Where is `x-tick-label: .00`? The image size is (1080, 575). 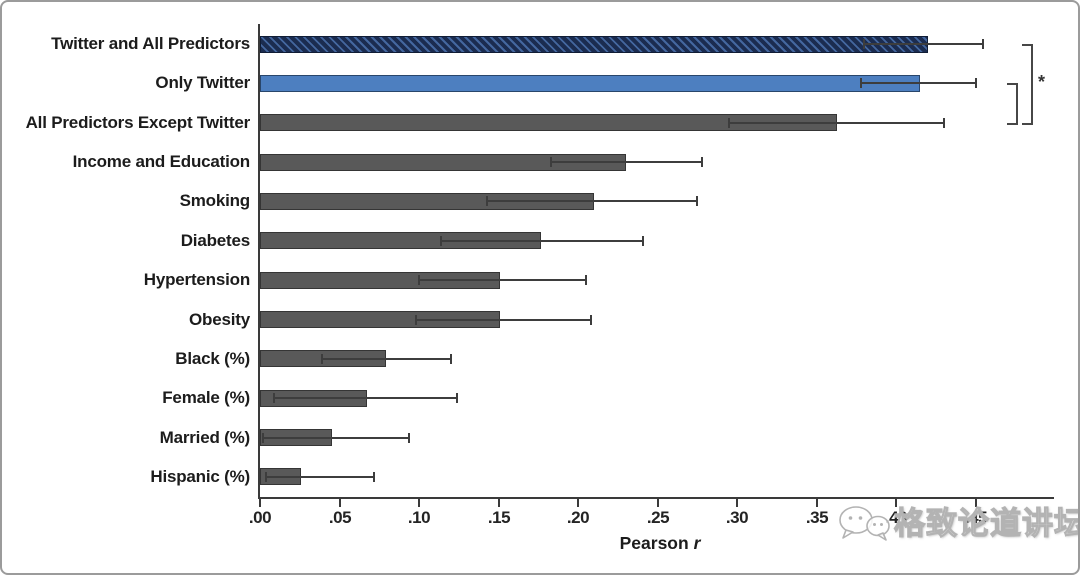
x-tick-label: .00 is located at coordinates (260, 517).